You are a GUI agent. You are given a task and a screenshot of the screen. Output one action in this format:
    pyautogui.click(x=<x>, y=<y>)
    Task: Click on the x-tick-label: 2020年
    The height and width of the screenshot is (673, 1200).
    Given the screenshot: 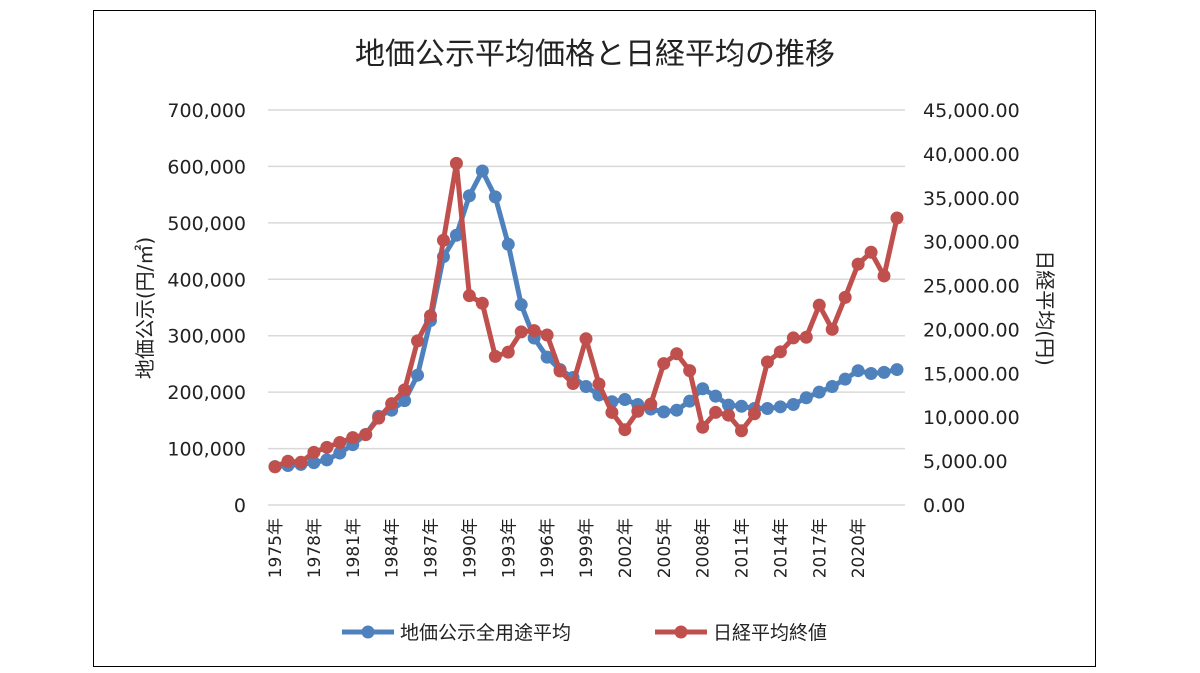 What is the action you would take?
    pyautogui.click(x=859, y=548)
    